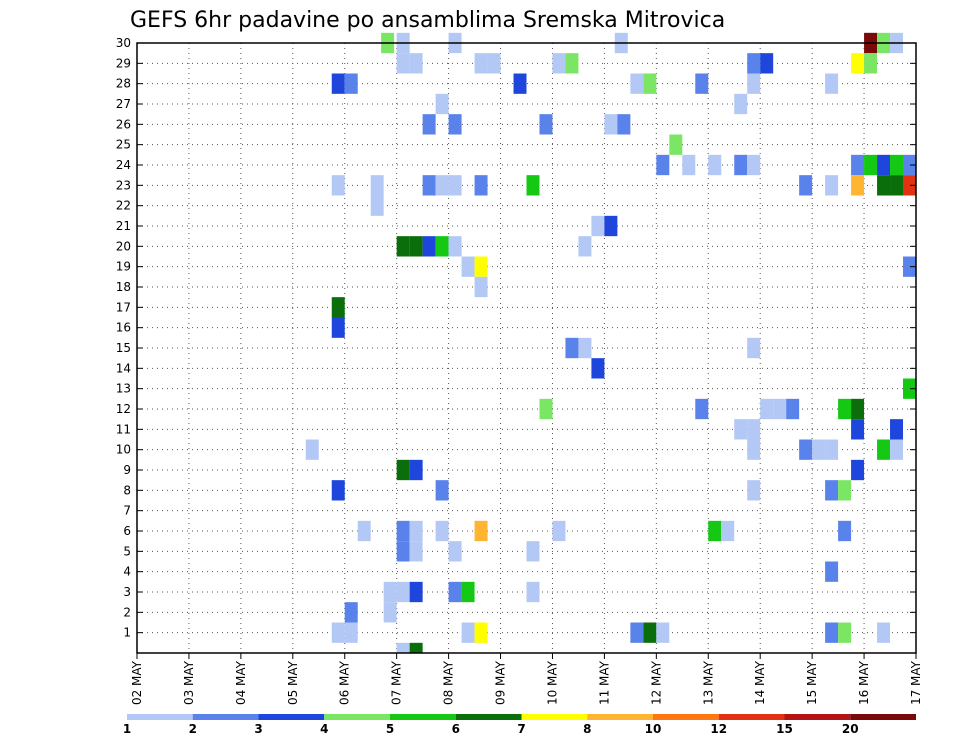 The width and height of the screenshot is (960, 742). Describe the element at coordinates (123, 165) in the screenshot. I see `y-tick-label: 24` at that location.